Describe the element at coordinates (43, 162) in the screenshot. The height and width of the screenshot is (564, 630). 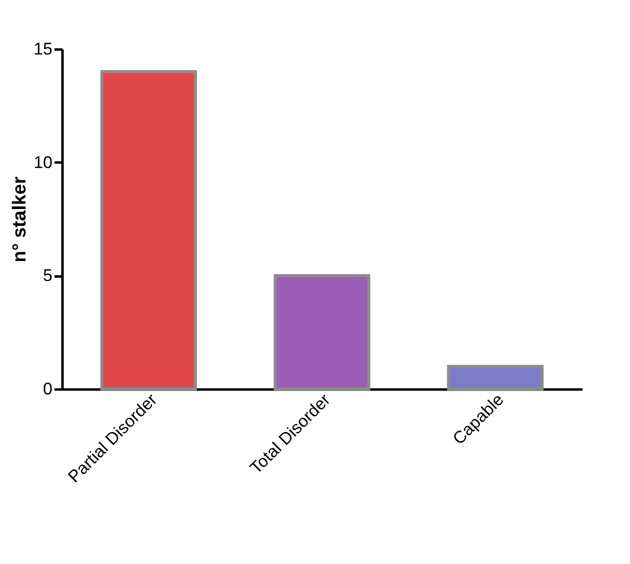
I see `y-tick-label: 10` at that location.